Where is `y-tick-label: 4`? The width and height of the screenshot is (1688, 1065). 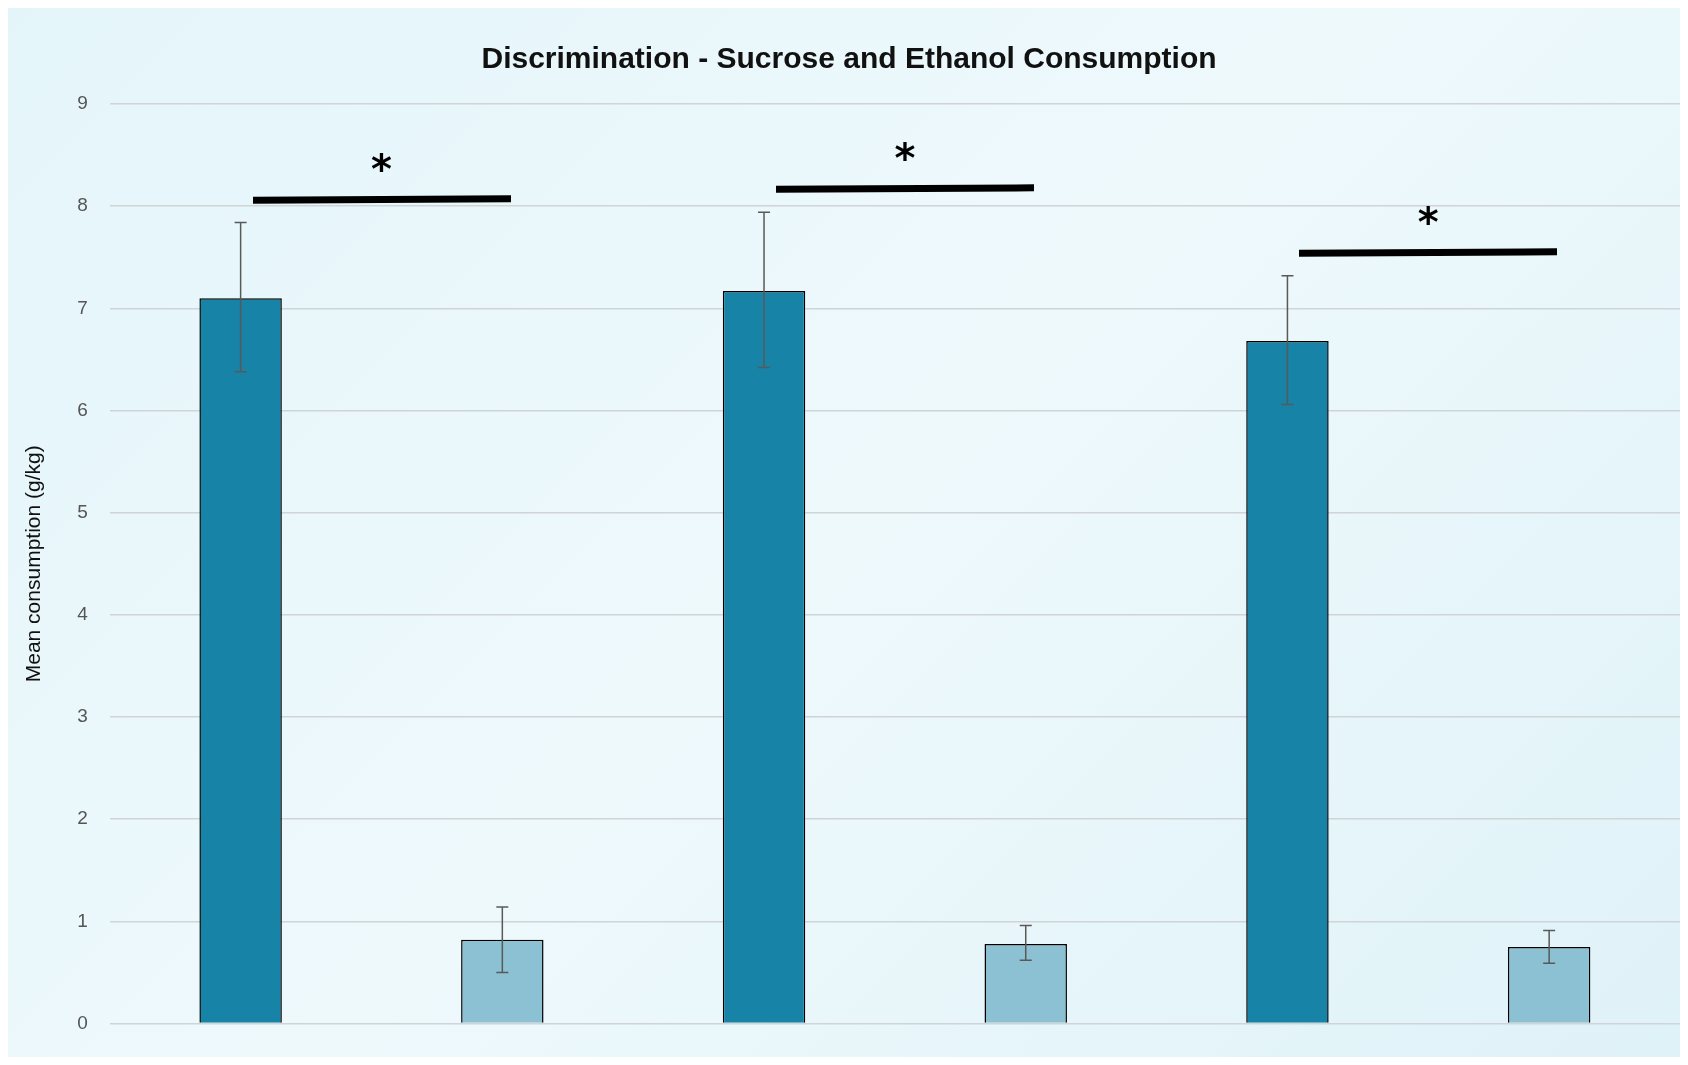 y-tick-label: 4 is located at coordinates (83, 614).